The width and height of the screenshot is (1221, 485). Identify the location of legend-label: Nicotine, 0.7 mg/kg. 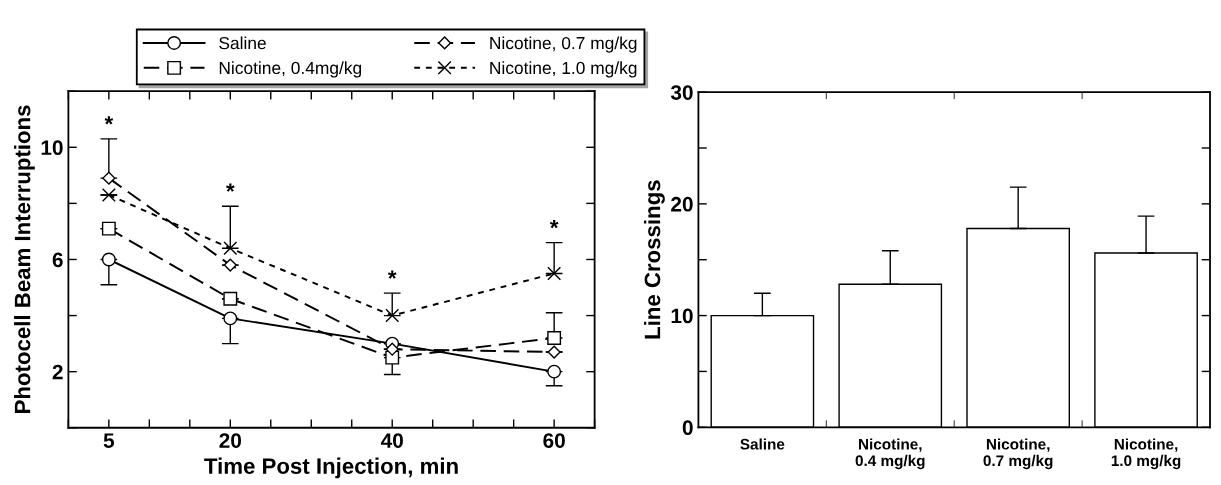
(563, 44).